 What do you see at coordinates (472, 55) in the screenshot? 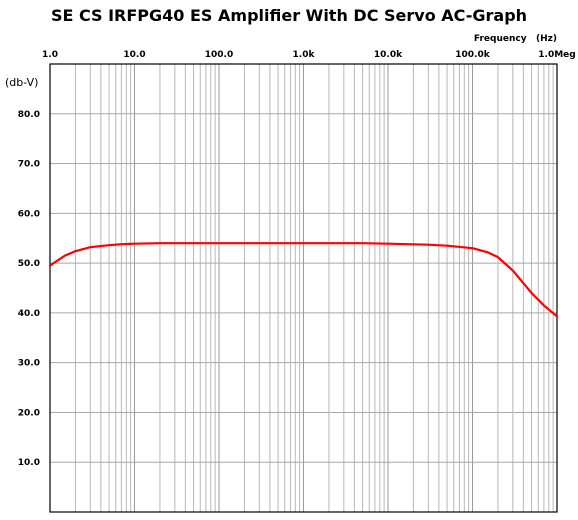
I see `x-tick-label: 100.0k` at bounding box center [472, 55].